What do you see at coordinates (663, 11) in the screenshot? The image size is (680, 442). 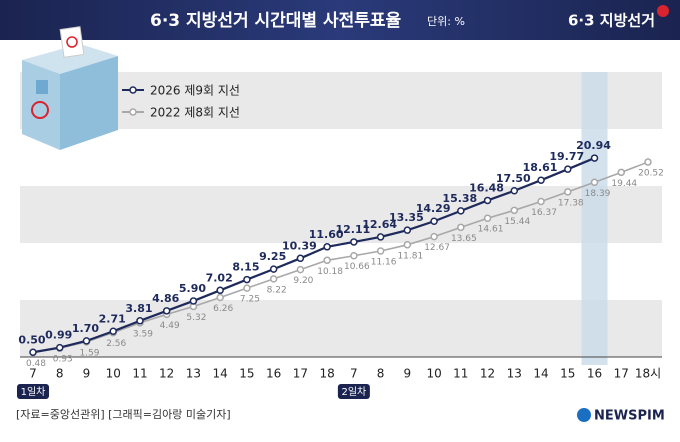 I see `logo-badge` at bounding box center [663, 11].